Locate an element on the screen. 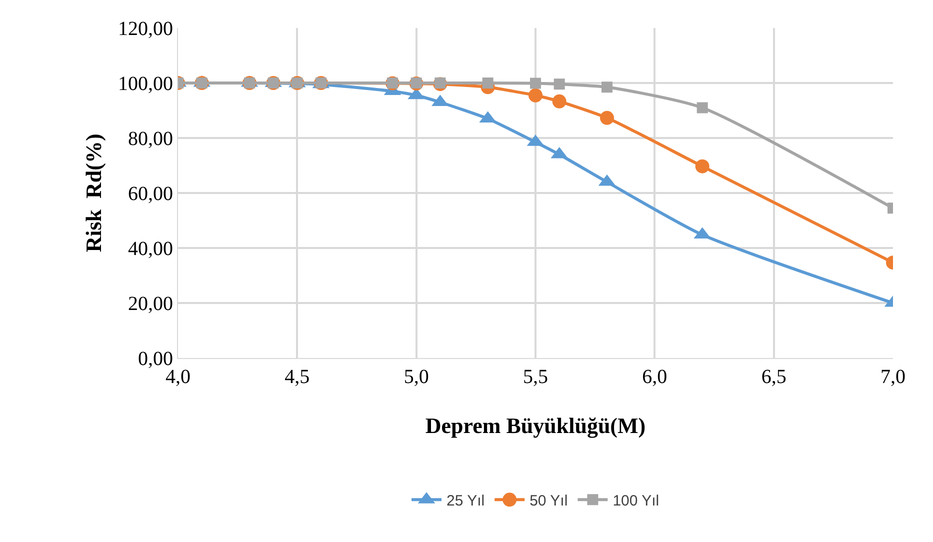 The image size is (933, 542). x-tick-label: 7,0 is located at coordinates (893, 377).